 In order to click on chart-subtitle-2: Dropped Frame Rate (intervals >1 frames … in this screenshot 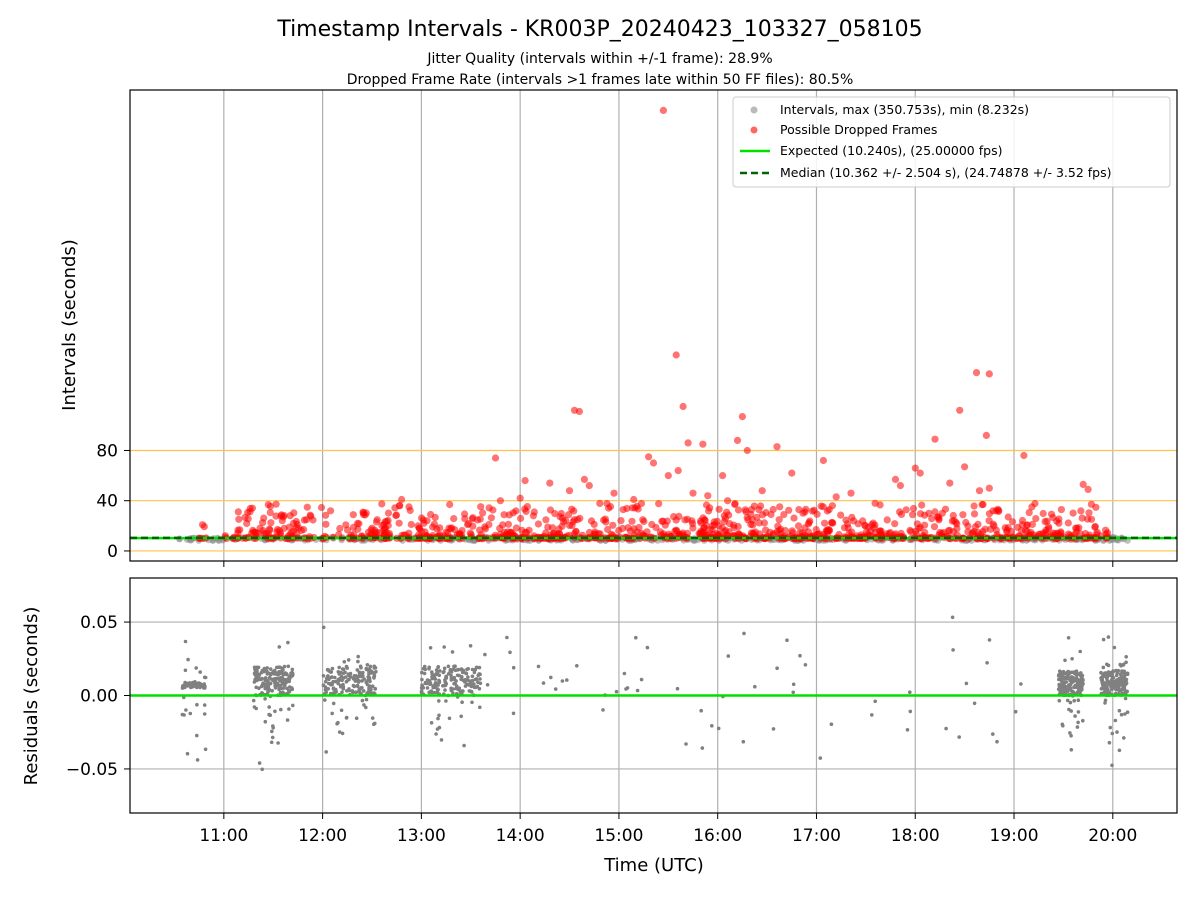, I will do `click(600, 80)`.